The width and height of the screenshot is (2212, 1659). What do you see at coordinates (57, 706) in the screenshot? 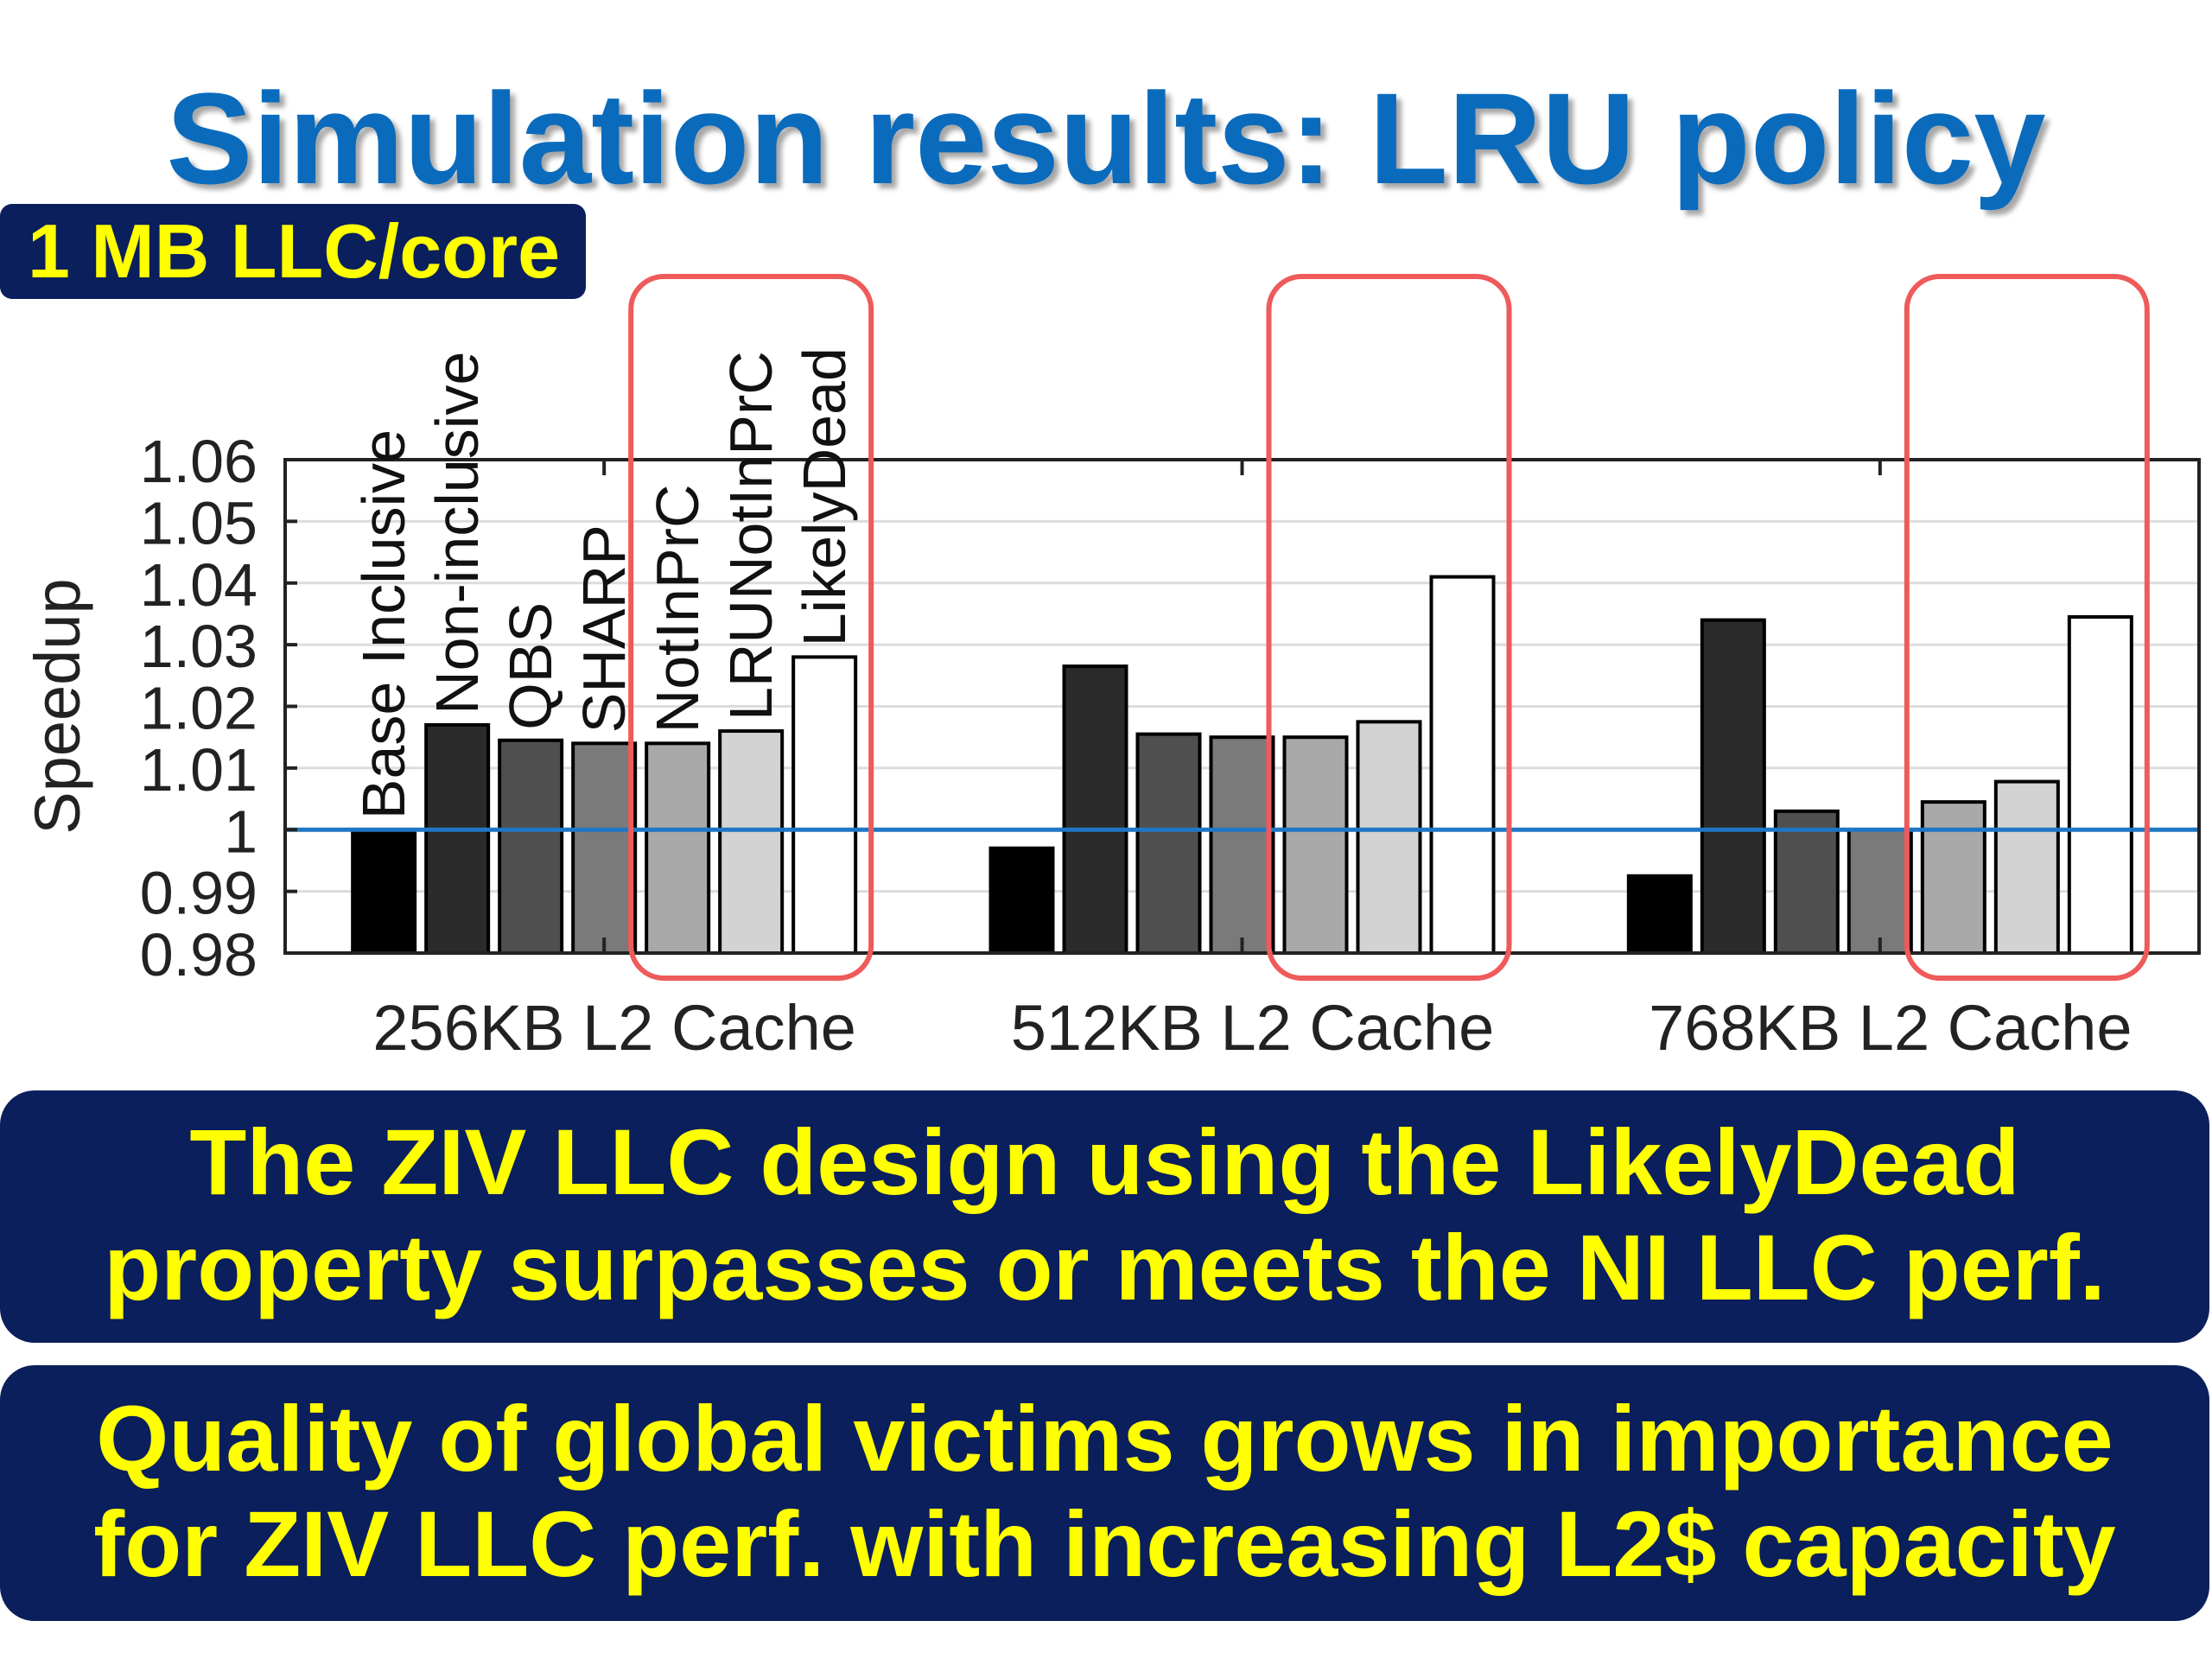
I see `y-axis-label: Speedup` at bounding box center [57, 706].